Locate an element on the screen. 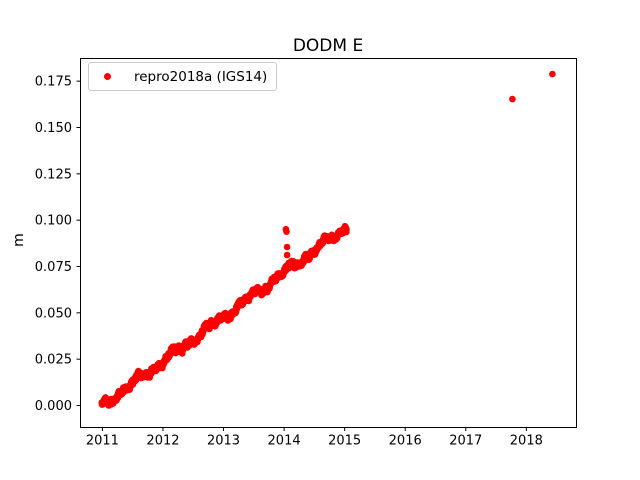 The width and height of the screenshot is (640, 480). x-tick-label: 2016 is located at coordinates (405, 441).